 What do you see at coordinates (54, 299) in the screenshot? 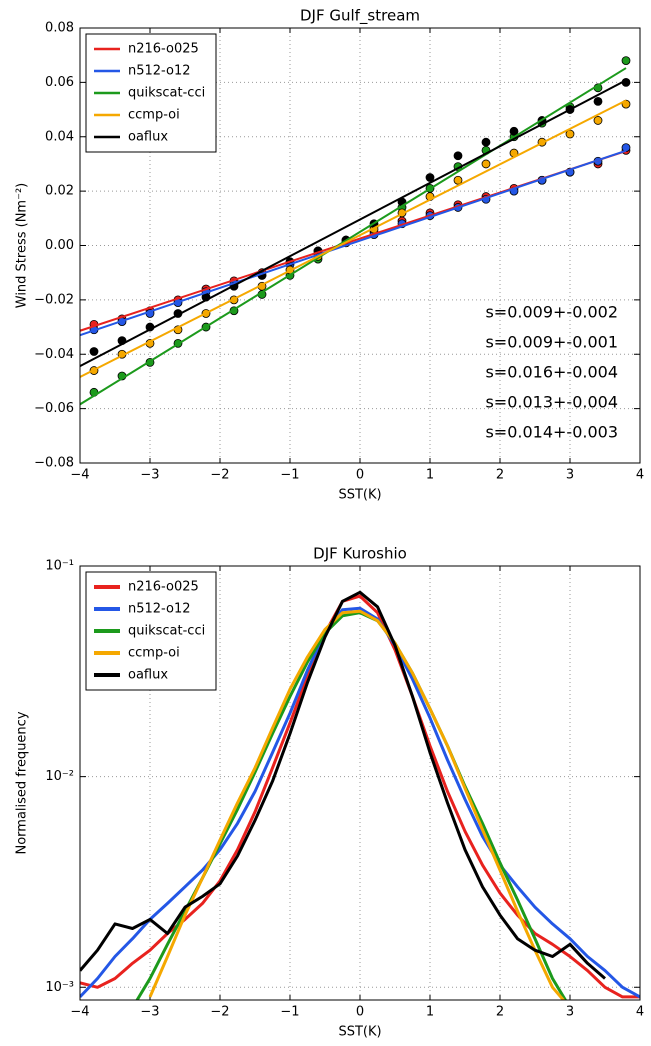
I see `y-tick-label: −0.02` at bounding box center [54, 299].